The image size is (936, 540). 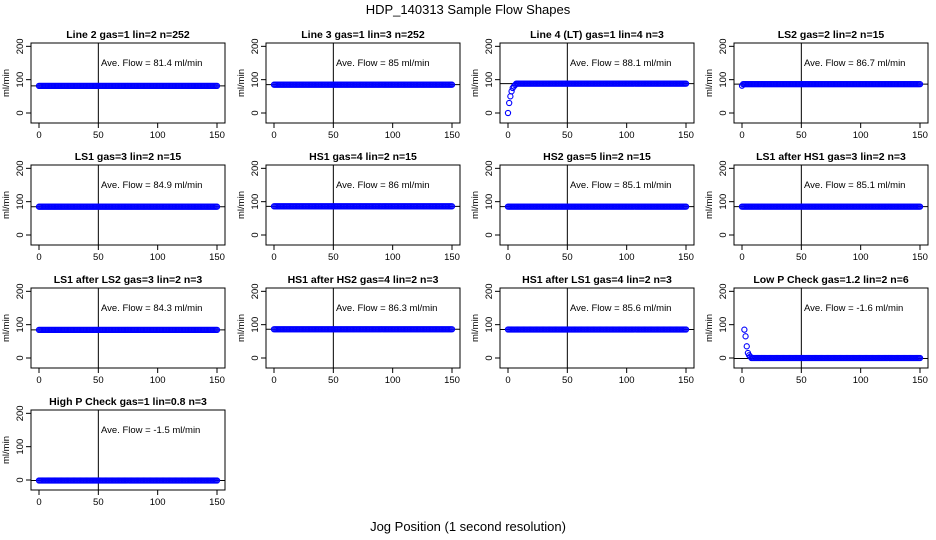 What do you see at coordinates (151, 185) in the screenshot?
I see `average-flow-annotation: Ave. Flow = 84.9 ml/min` at bounding box center [151, 185].